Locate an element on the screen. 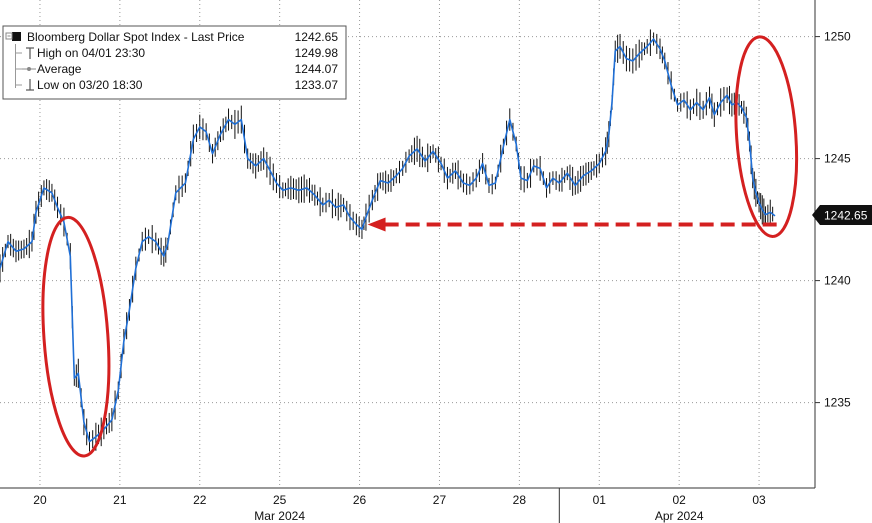  x-tick-label: 25 is located at coordinates (280, 500).